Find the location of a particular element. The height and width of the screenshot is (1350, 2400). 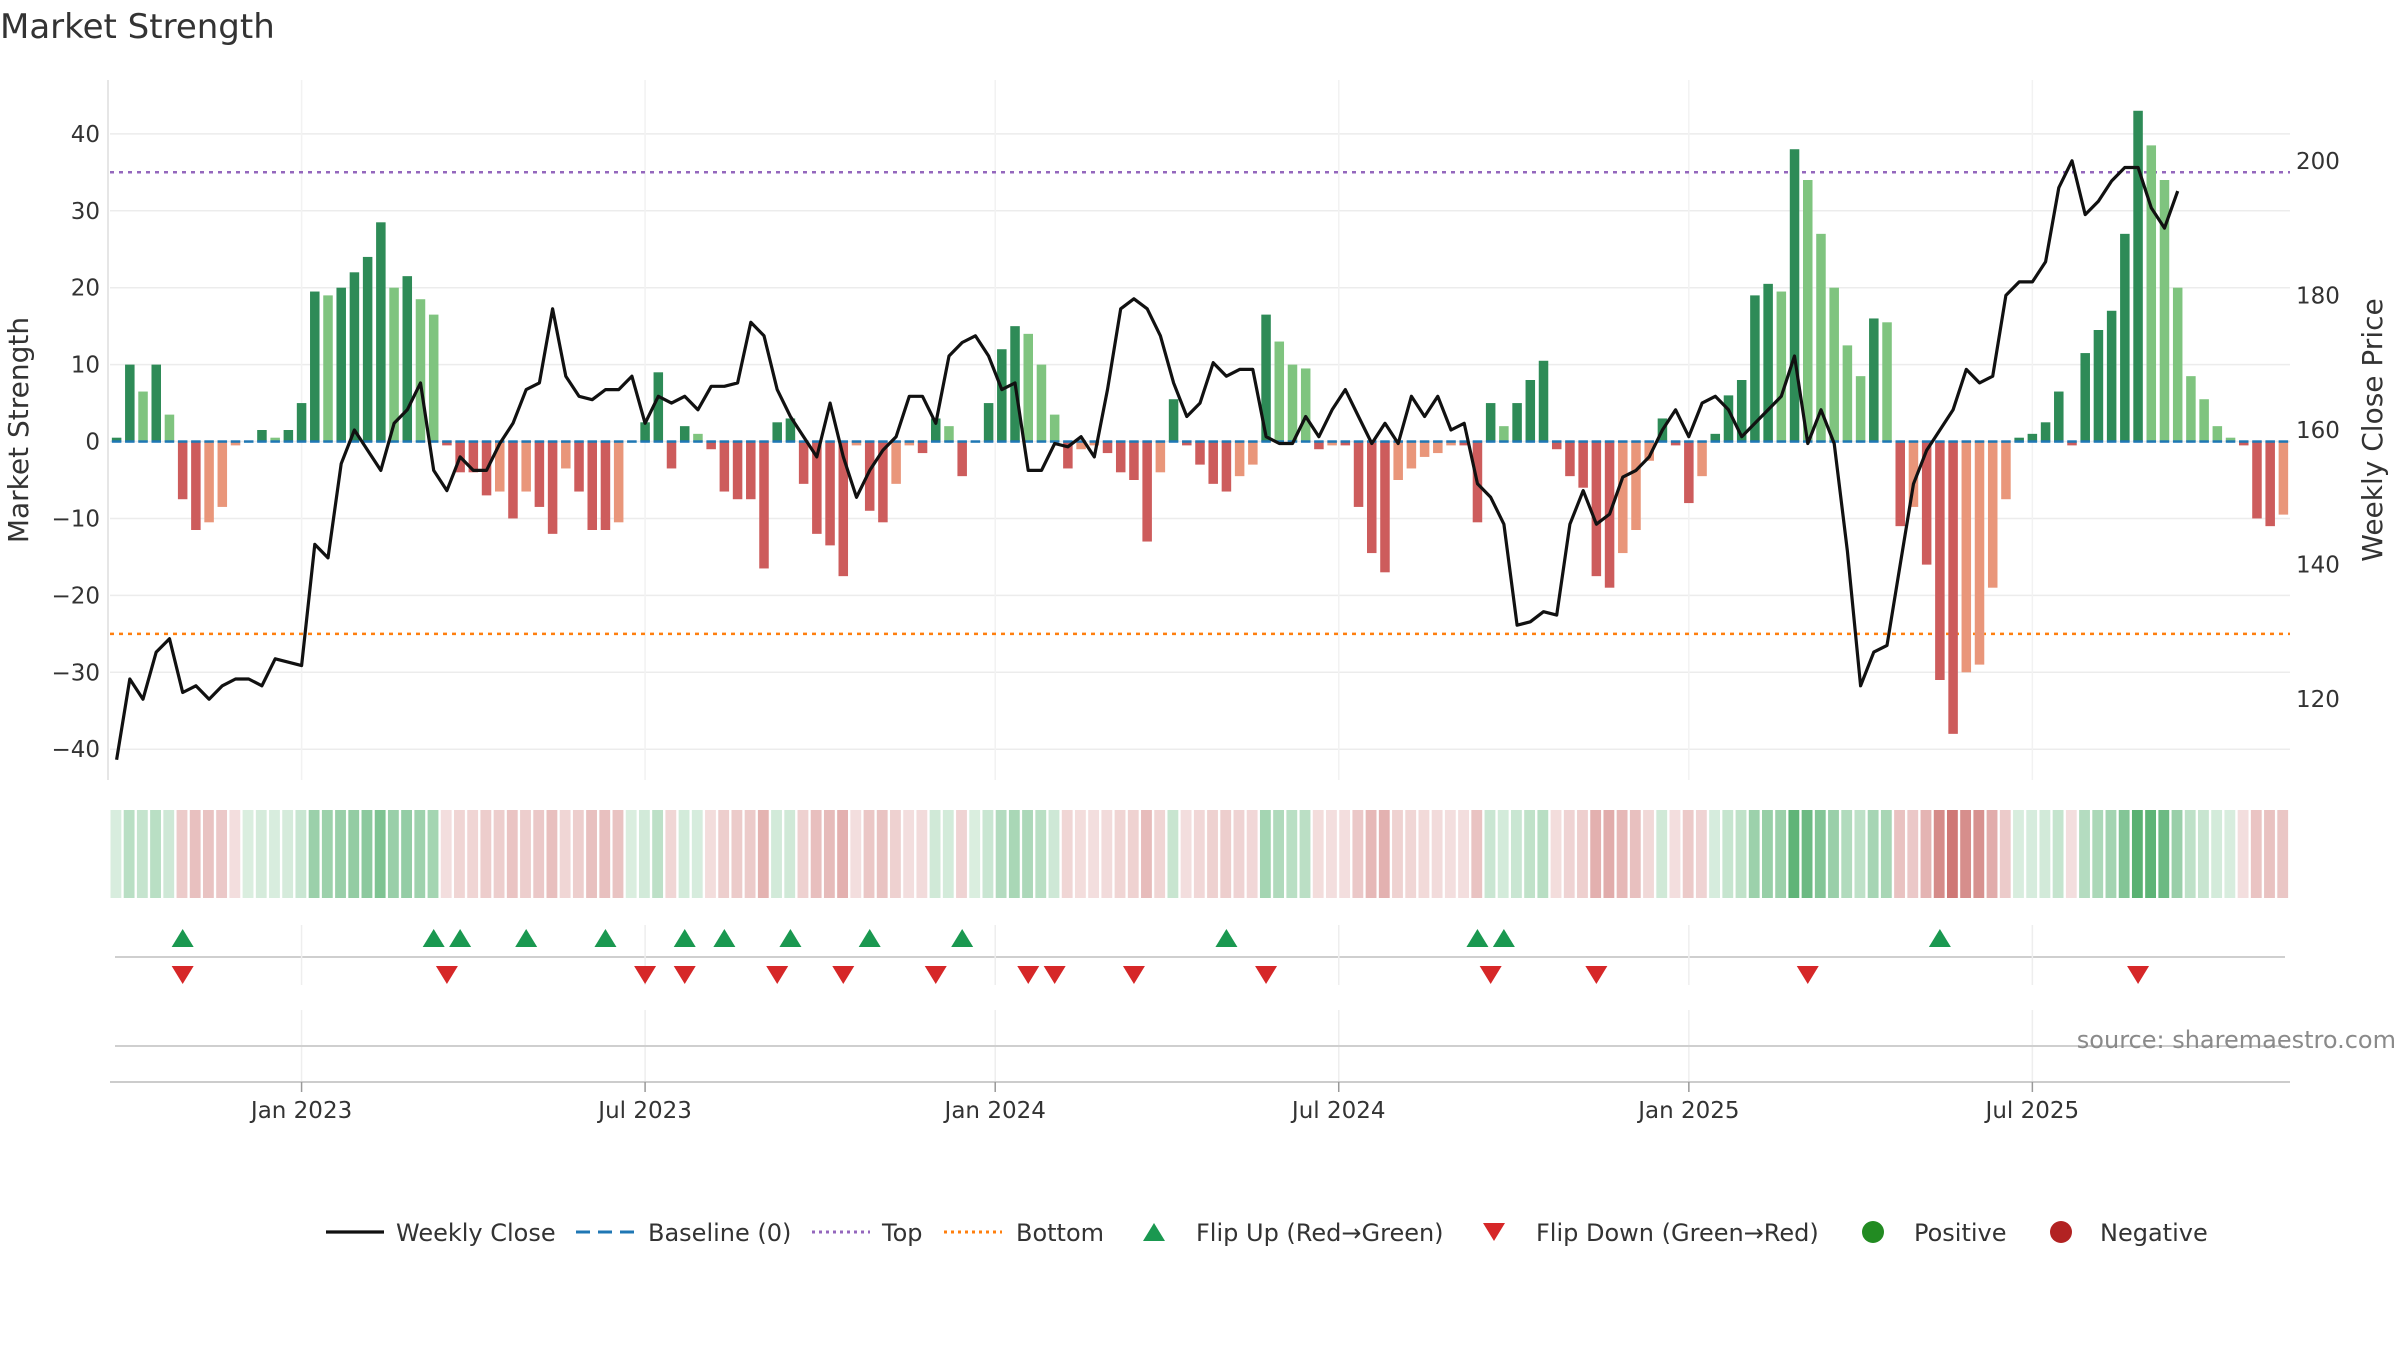

left-y-tick-6: −20 is located at coordinates (75, 596).